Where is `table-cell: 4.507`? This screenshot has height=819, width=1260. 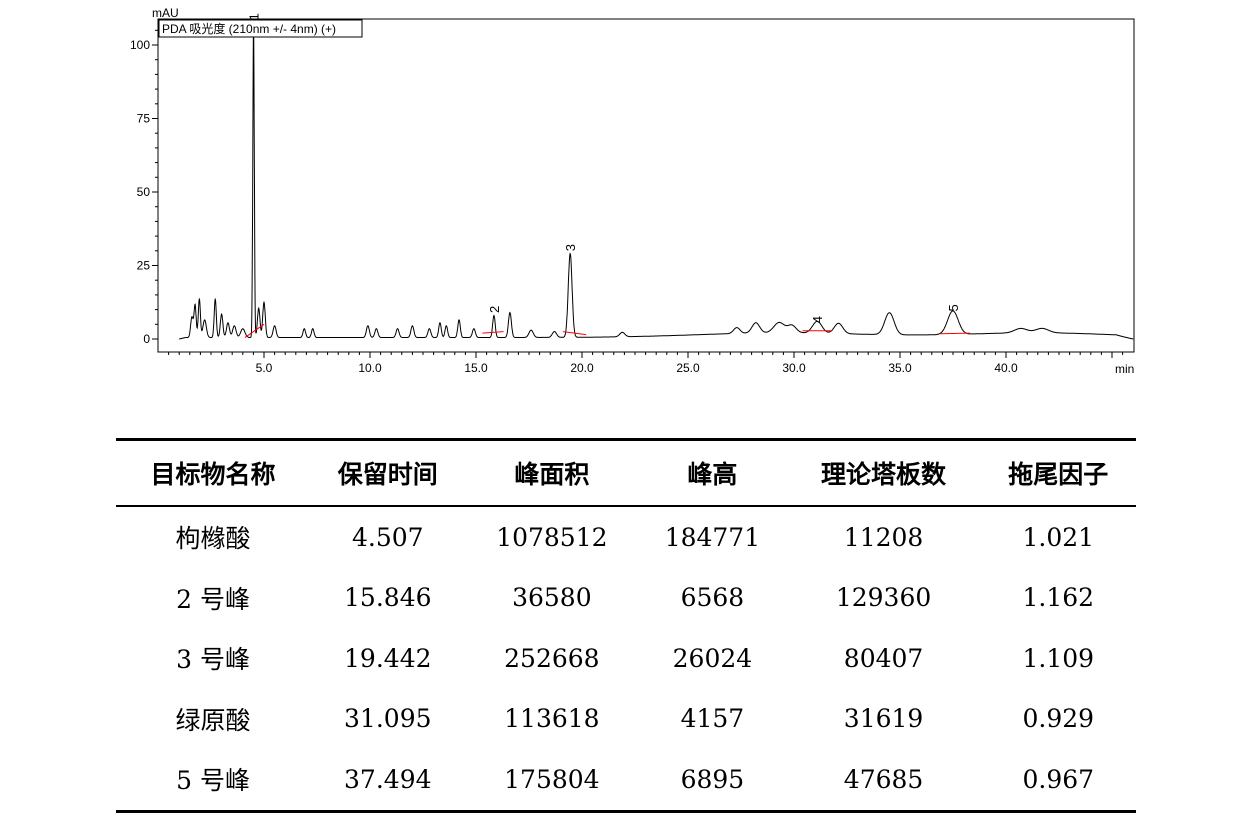 table-cell: 4.507 is located at coordinates (387, 537).